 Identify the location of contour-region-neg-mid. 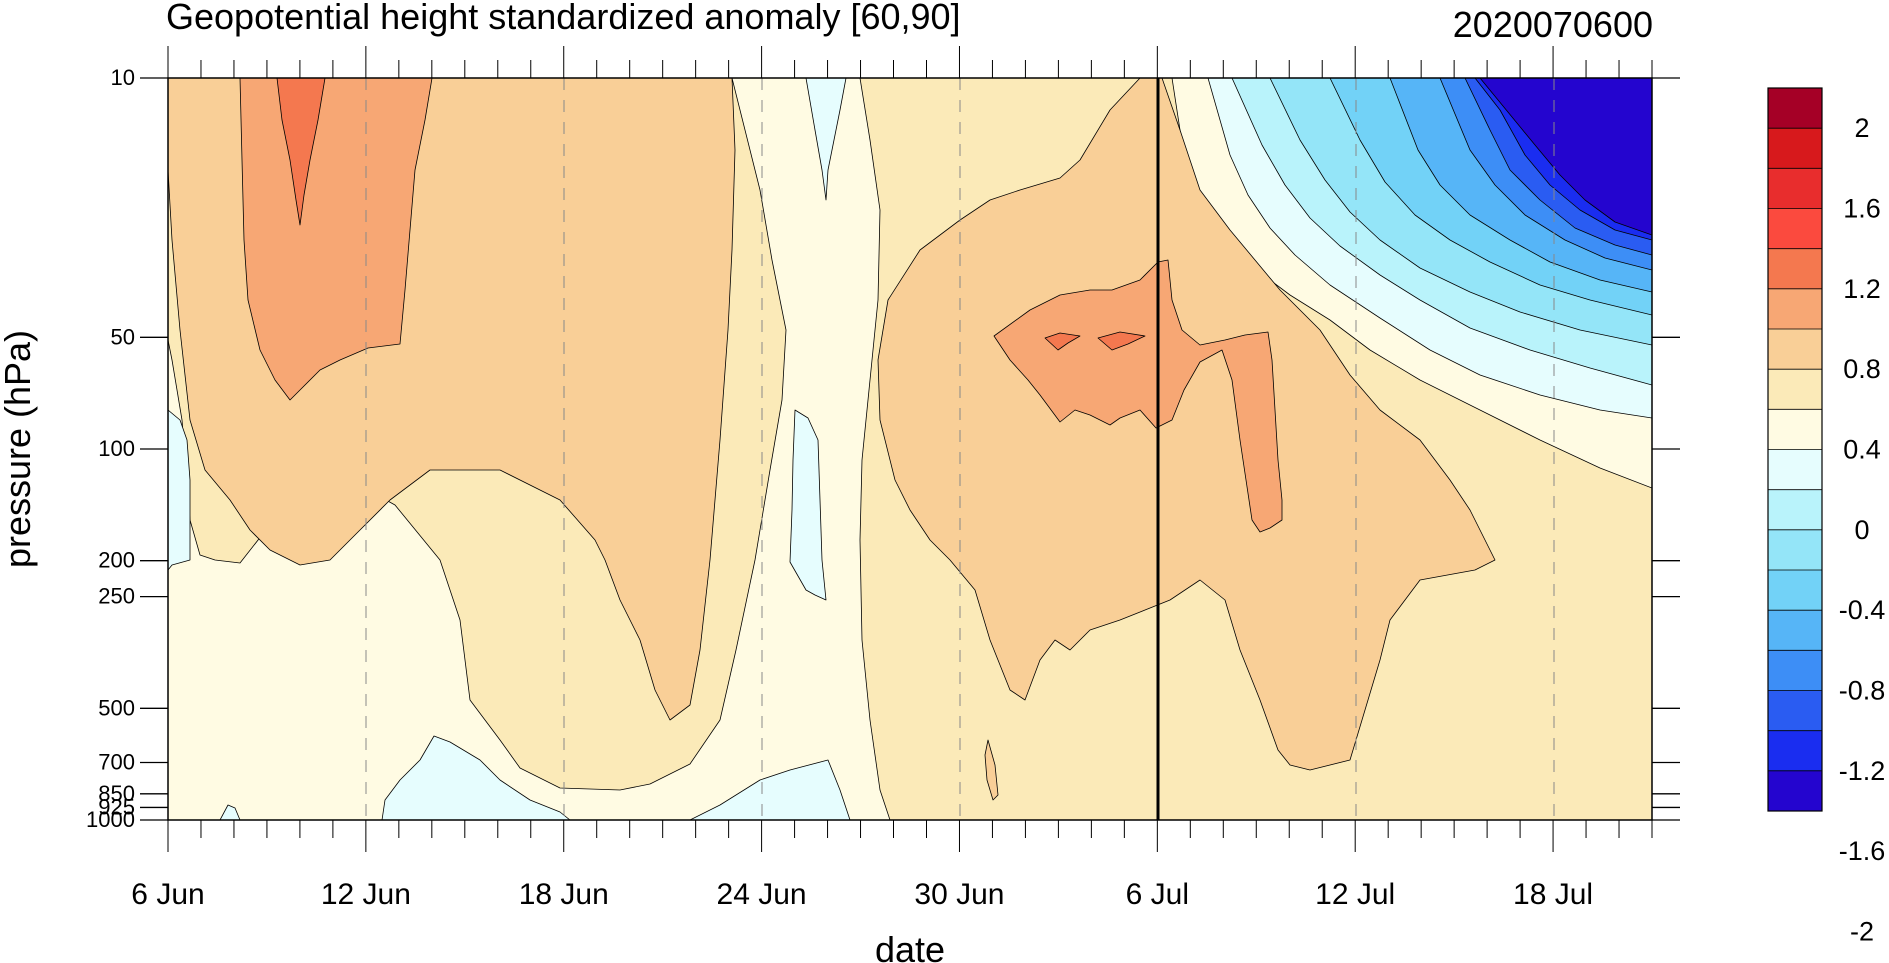
(808, 505).